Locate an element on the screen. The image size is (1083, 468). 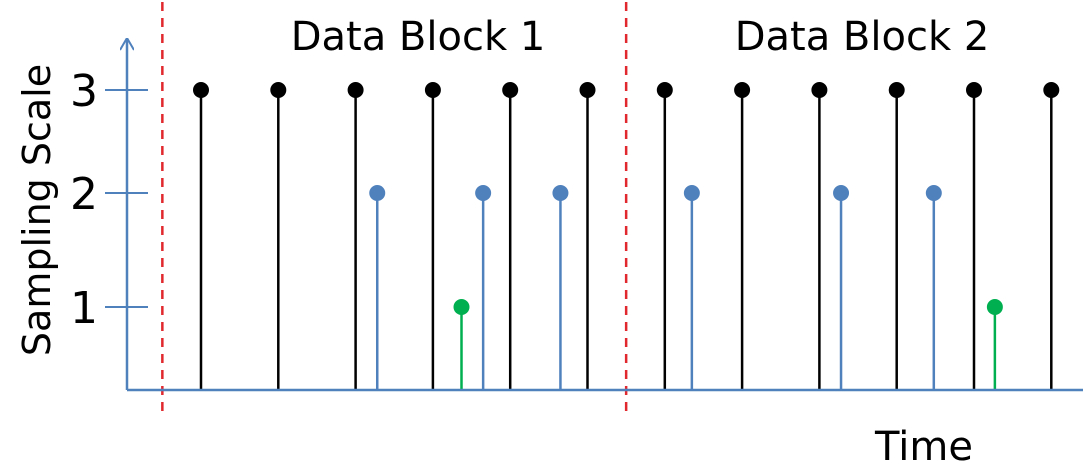
y-tick-label-3: 3 is located at coordinates (84, 91).